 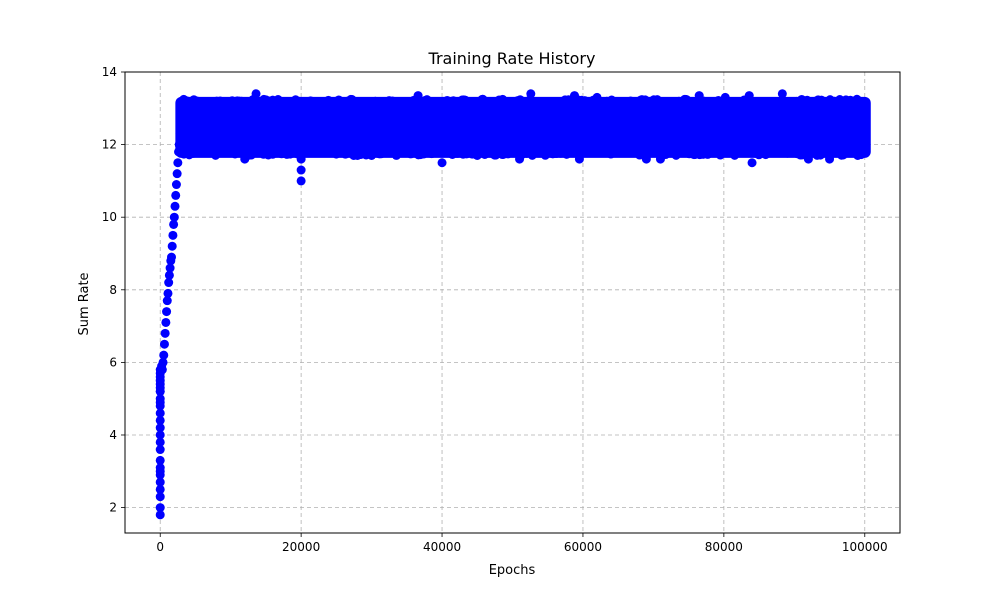 I want to click on dense-band-layer, so click(x=523, y=127).